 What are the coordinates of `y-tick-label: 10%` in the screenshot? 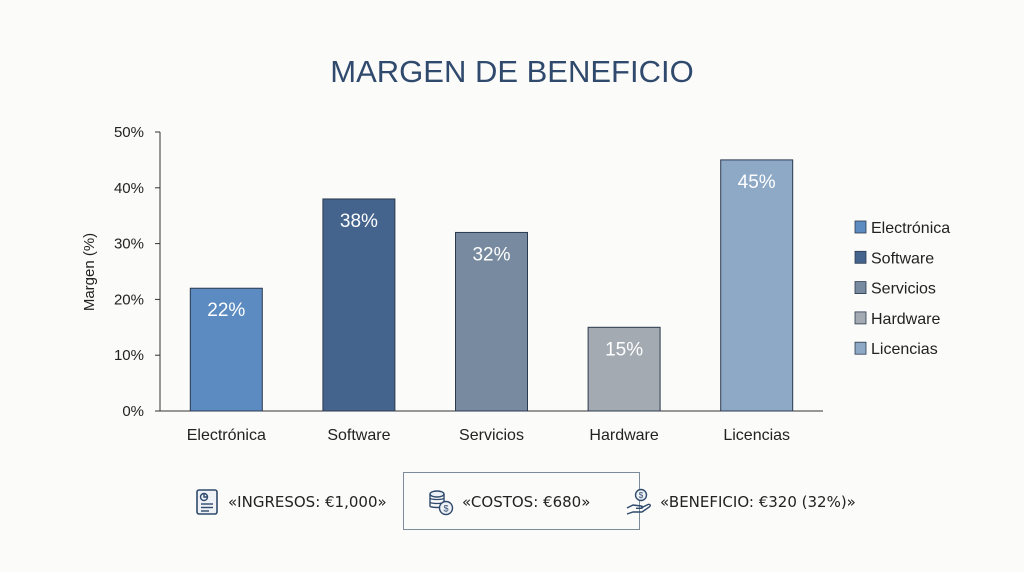 It's located at (129, 355).